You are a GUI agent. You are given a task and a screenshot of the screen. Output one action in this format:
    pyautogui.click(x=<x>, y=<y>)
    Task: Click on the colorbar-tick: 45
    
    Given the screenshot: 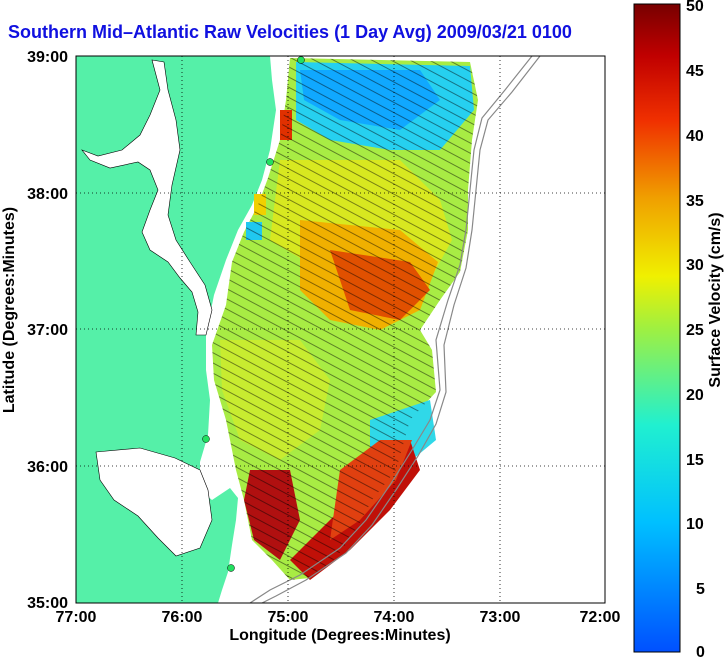 What is the action you would take?
    pyautogui.click(x=695, y=71)
    